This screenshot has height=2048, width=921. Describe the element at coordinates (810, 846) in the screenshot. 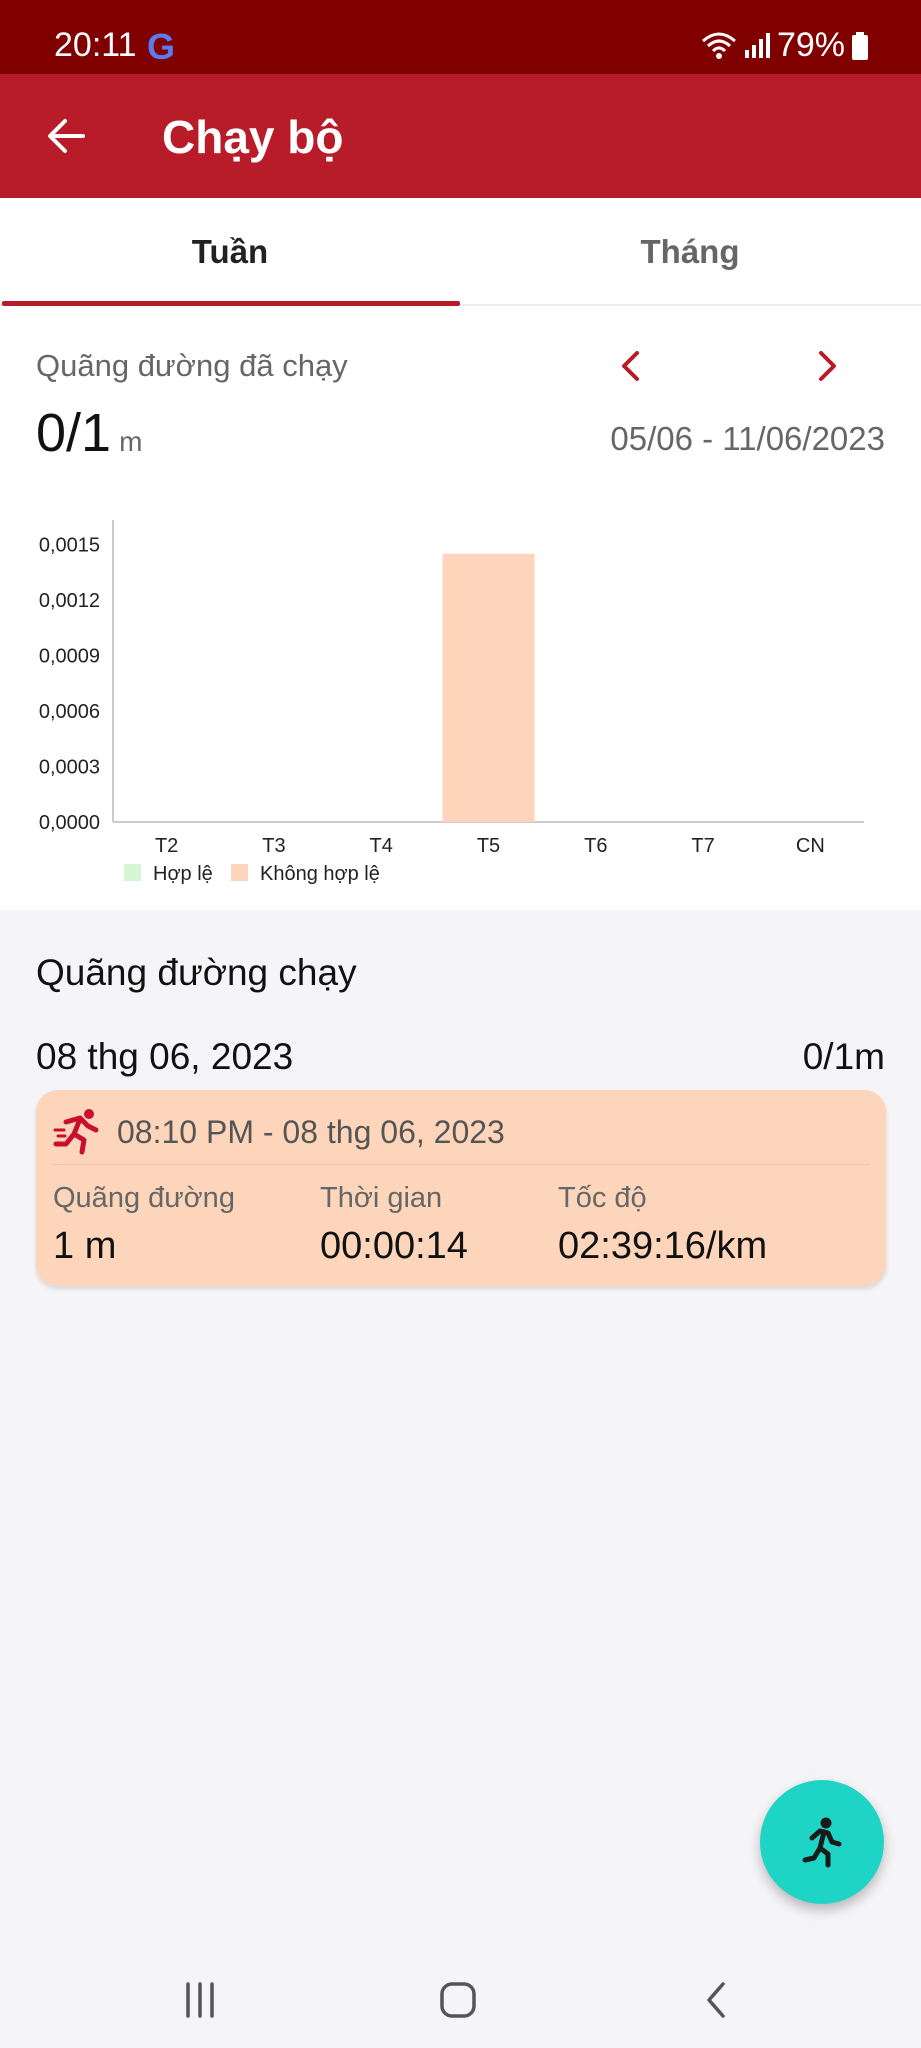

I see `x-tick-label: CN` at that location.